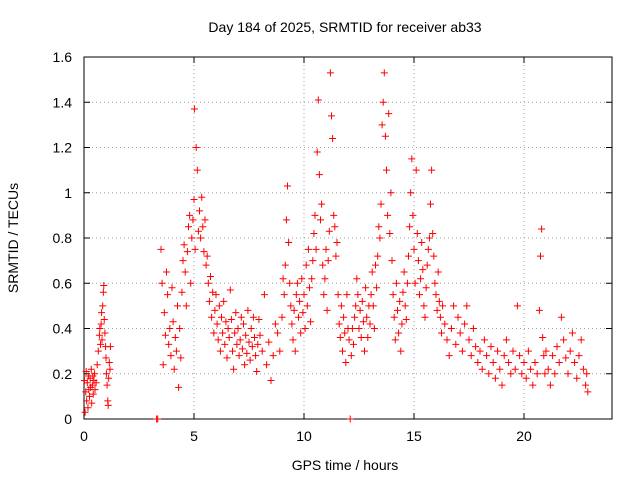  Describe the element at coordinates (63, 102) in the screenshot. I see `y-tick-label: 1.4` at that location.